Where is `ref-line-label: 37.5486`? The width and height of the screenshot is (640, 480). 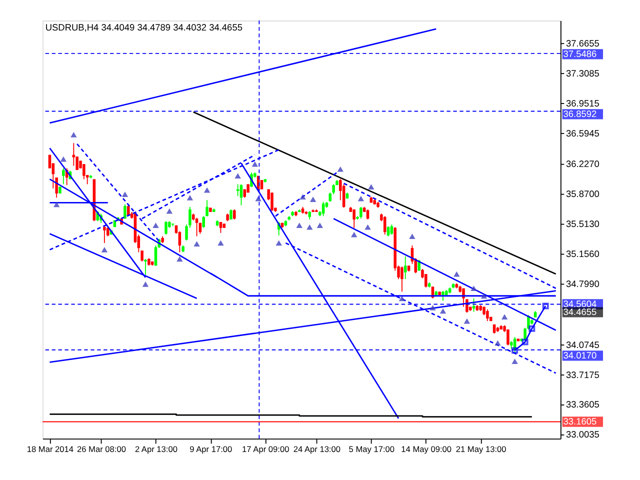
ref-line-label: 37.5486 is located at coordinates (580, 54).